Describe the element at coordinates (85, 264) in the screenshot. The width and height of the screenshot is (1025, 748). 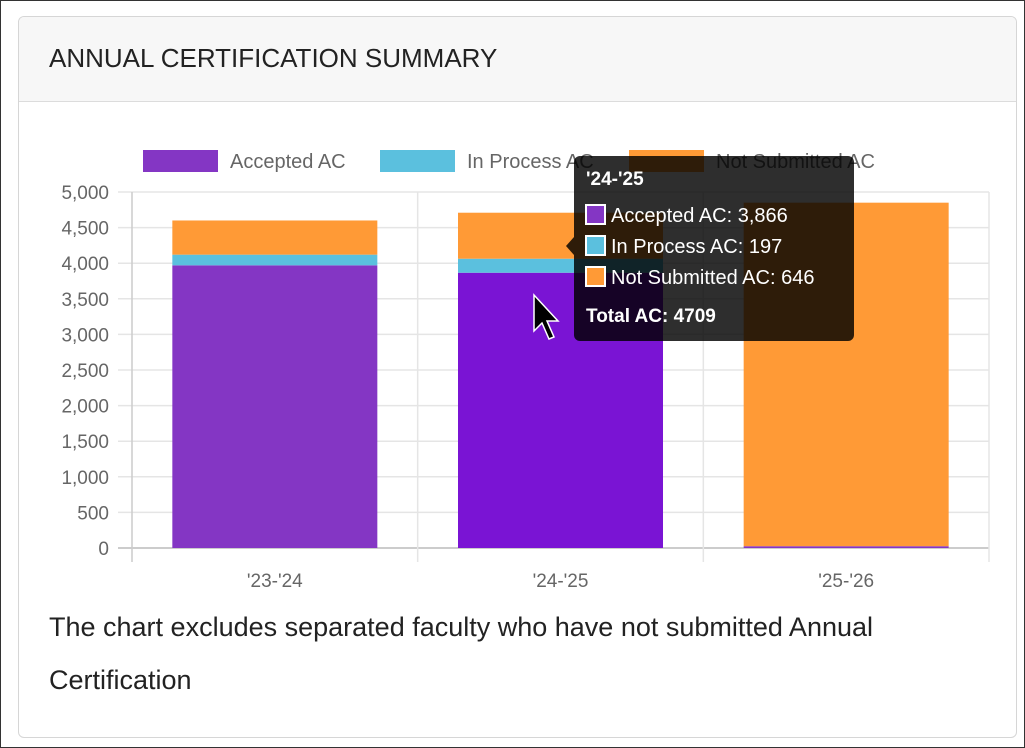
I see `y-tick-label: 4,000` at that location.